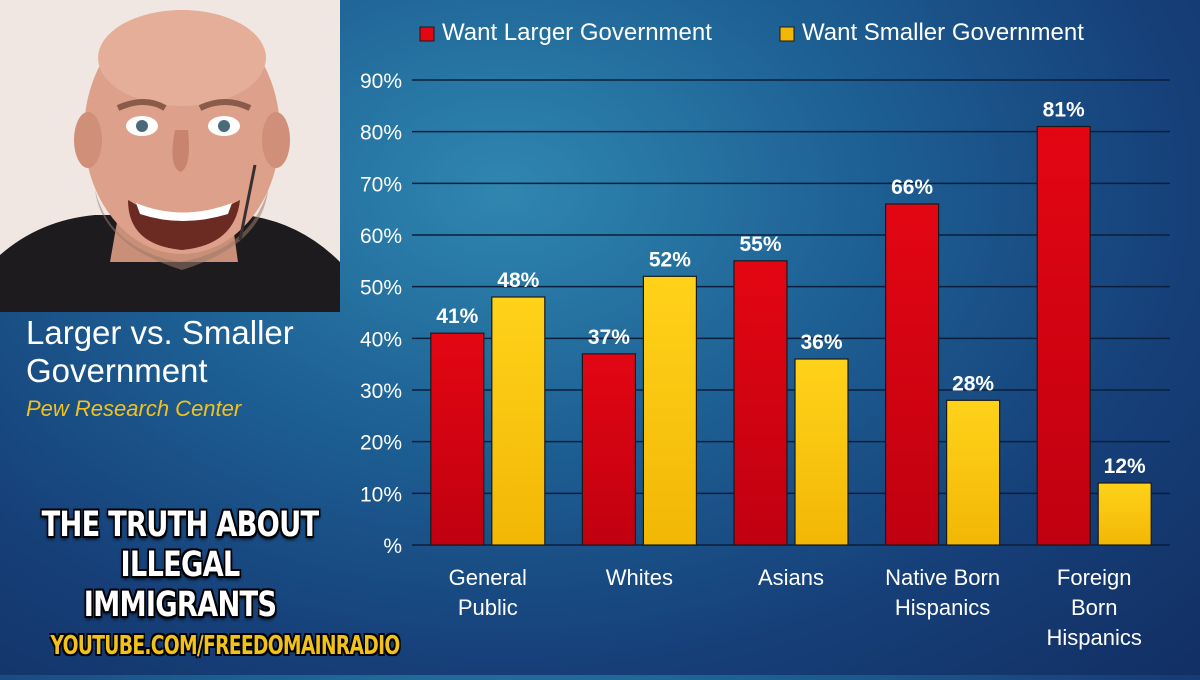 The image size is (1200, 680). What do you see at coordinates (787, 34) in the screenshot?
I see `legend-swatch-smaller` at bounding box center [787, 34].